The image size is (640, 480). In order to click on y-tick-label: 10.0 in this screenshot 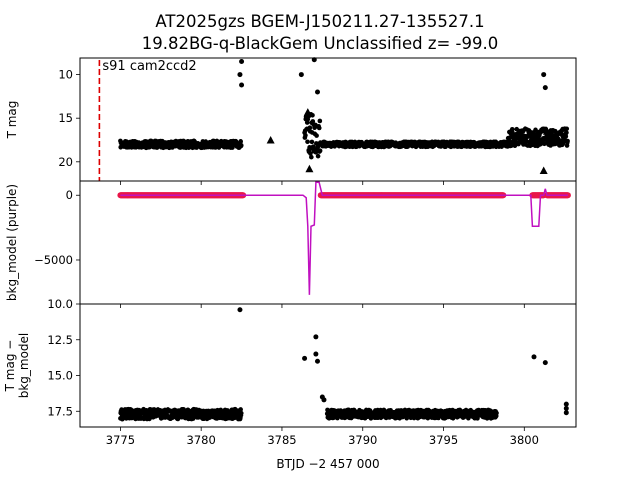, I will do `click(60, 304)`.